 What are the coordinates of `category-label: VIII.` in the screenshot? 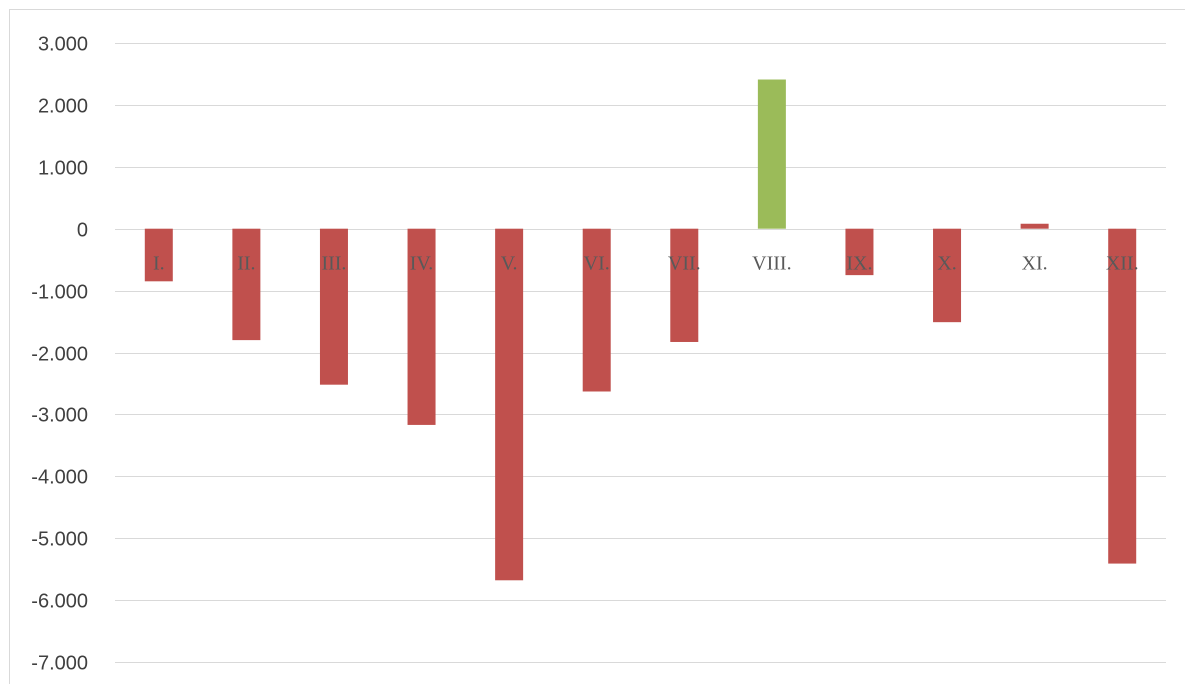 It's located at (771, 264).